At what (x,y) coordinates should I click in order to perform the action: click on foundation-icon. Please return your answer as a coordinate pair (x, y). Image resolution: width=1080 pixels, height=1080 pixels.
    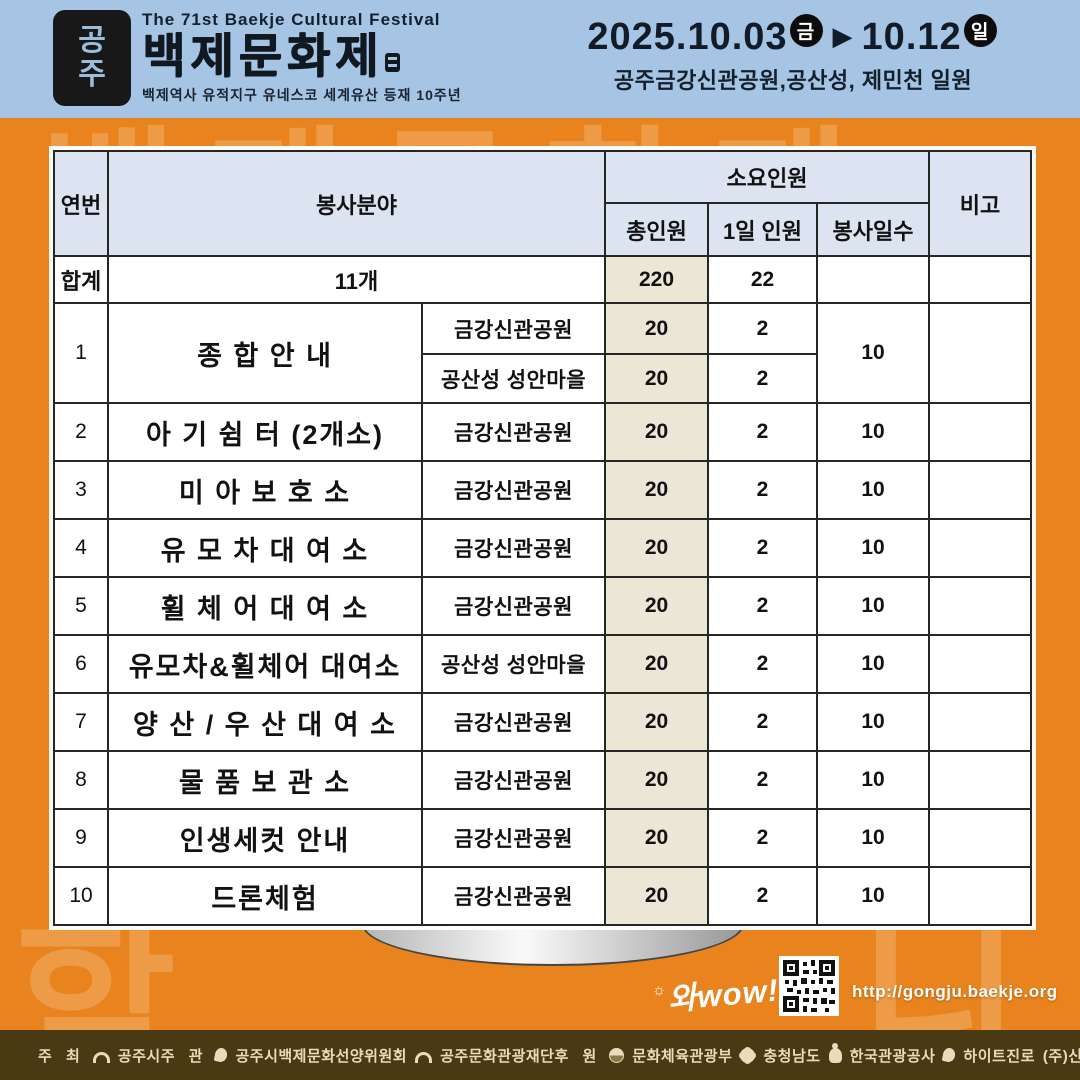
    Looking at the image, I should click on (424, 1057).